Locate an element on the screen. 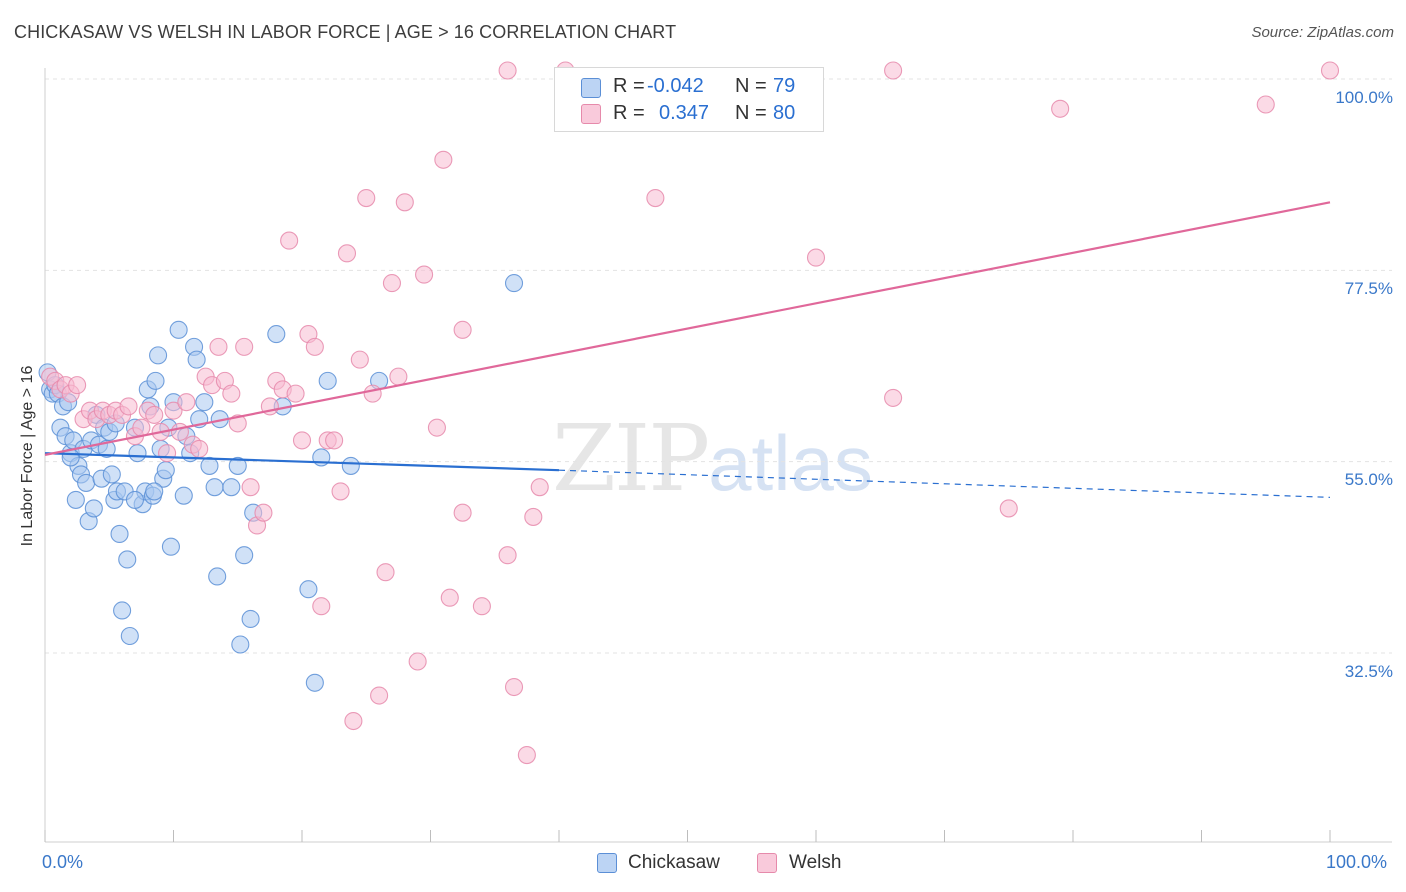 Image resolution: width=1406 pixels, height=892 pixels. regression-line-chickasaw-extrapolated is located at coordinates (944, 483).